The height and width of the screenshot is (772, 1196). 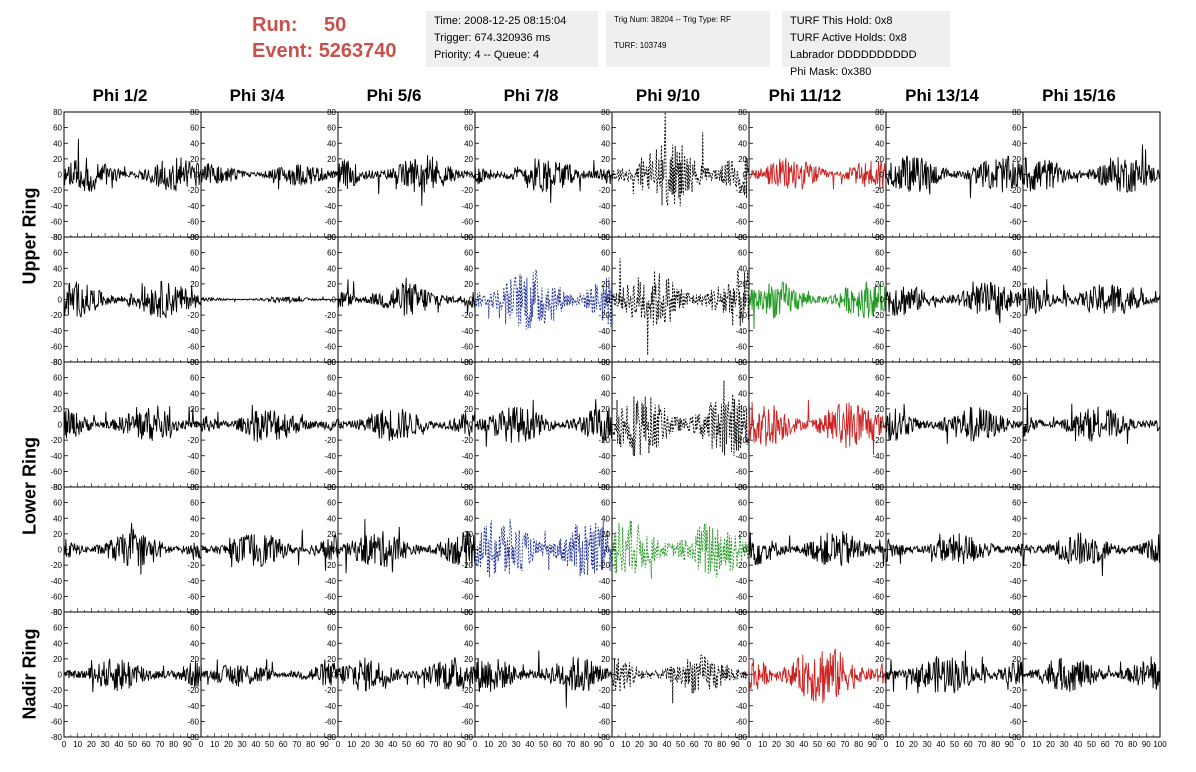 What do you see at coordinates (672, 19) in the screenshot?
I see `info-row: Trig Num: 38204 -- Trig Type: RF` at bounding box center [672, 19].